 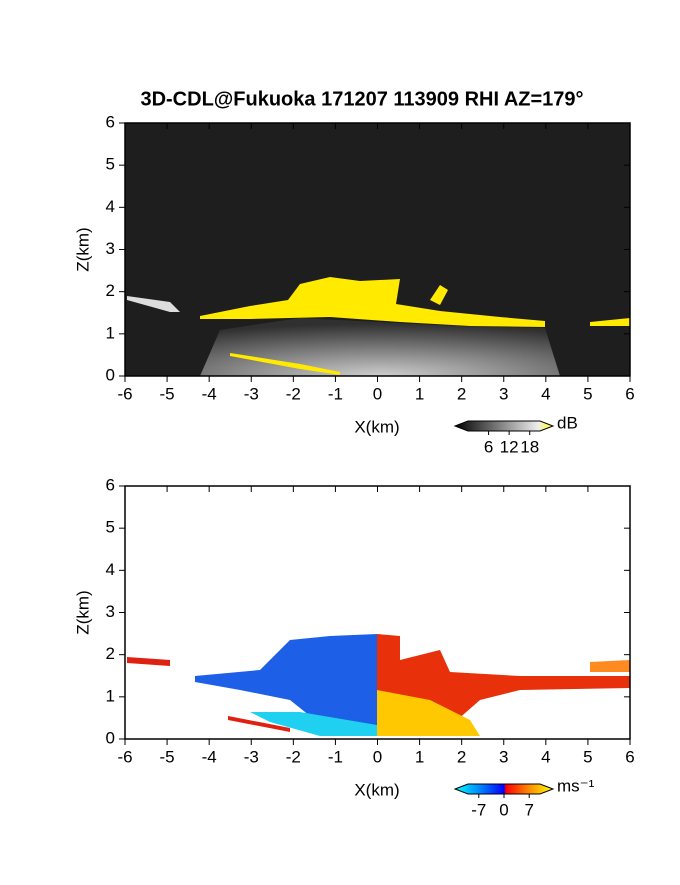 What do you see at coordinates (380, 347) in the screenshot?
I see `echo-fan` at bounding box center [380, 347].